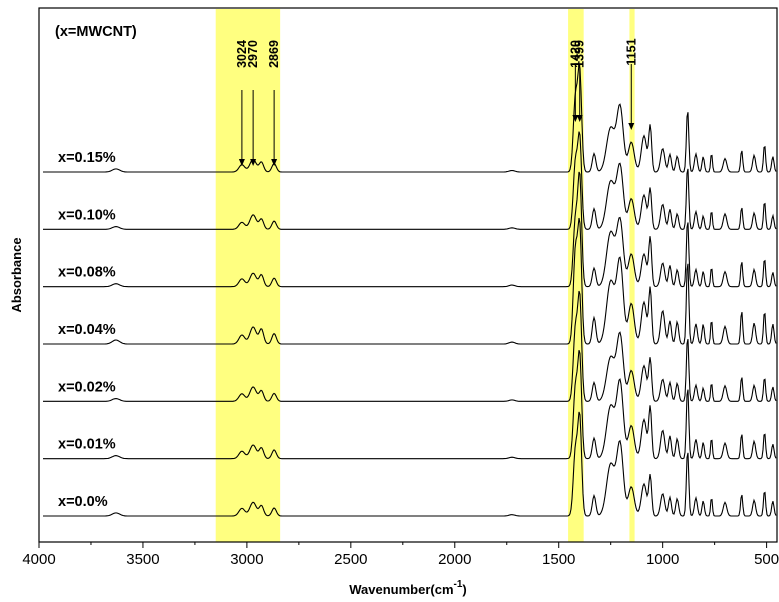 Image resolution: width=779 pixels, height=602 pixels. What do you see at coordinates (246, 559) in the screenshot?
I see `x-tick-label: 3000` at bounding box center [246, 559].